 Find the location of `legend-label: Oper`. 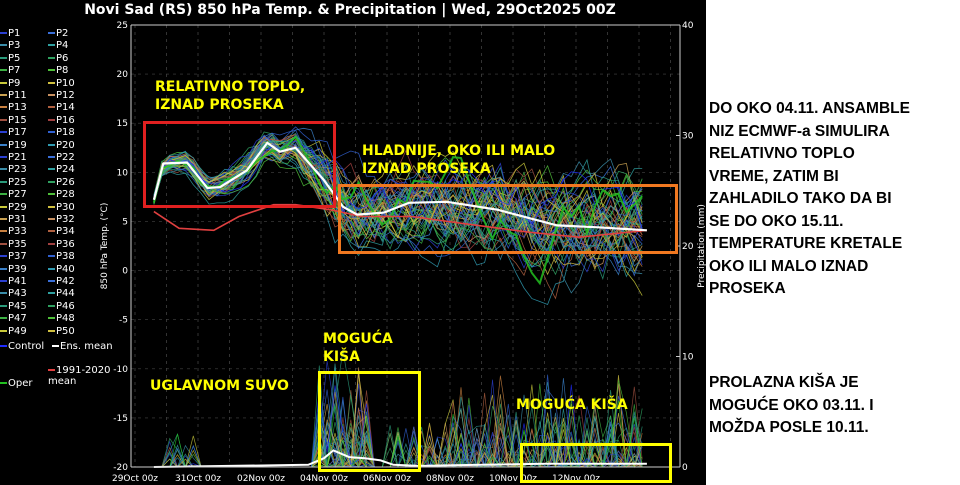

legend-label: Oper is located at coordinates (20, 383).